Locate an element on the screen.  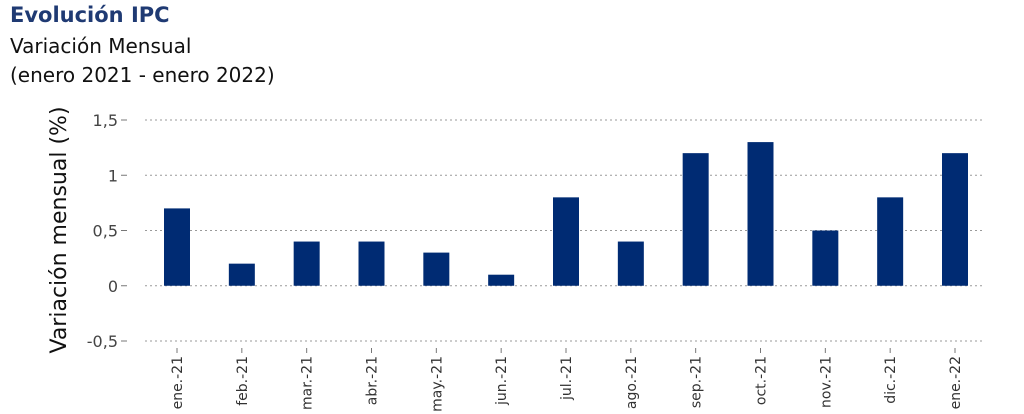
x-tick-label: ene.-22 is located at coordinates (956, 382).